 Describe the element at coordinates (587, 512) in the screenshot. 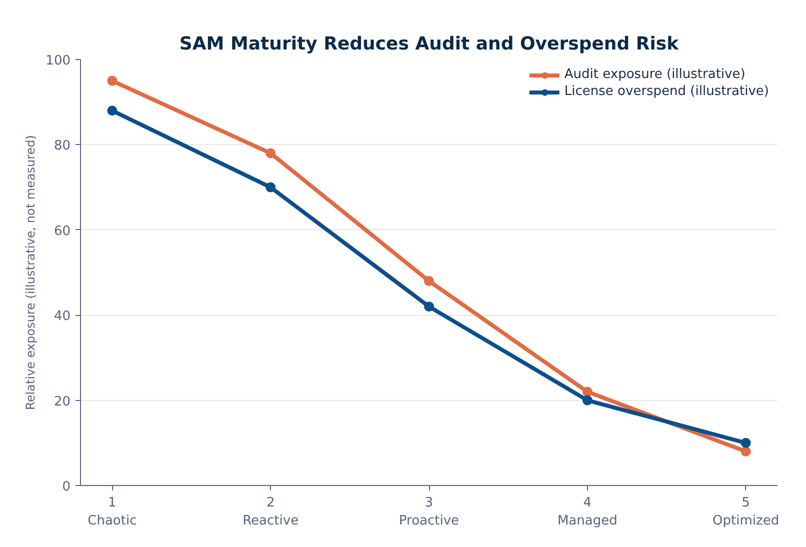

I see `x-tick-label: 4 Managed` at that location.